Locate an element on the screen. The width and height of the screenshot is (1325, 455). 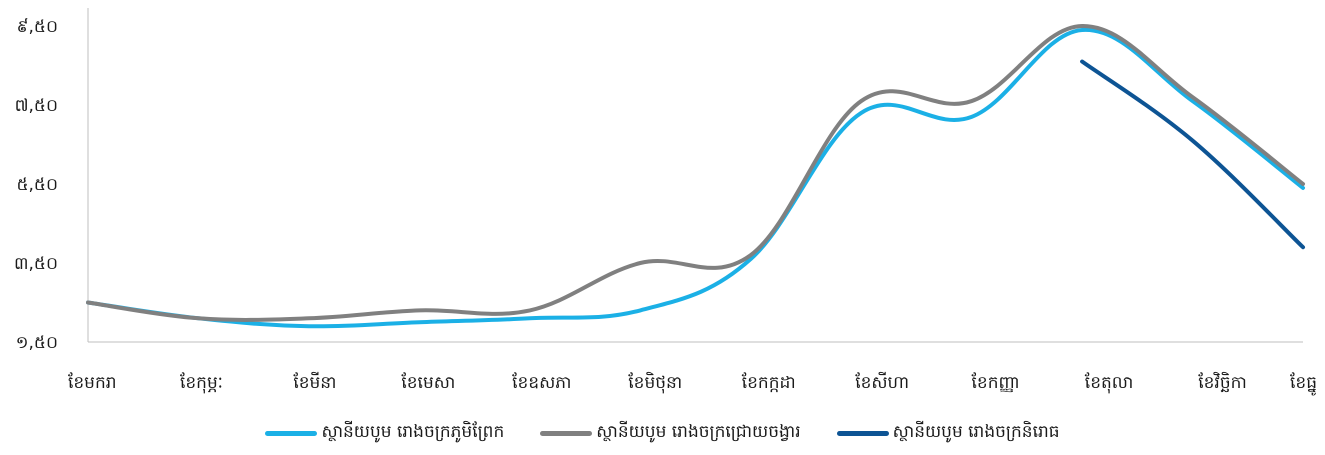
x-tick-label: ខែកុម្ភៈ is located at coordinates (201, 383).